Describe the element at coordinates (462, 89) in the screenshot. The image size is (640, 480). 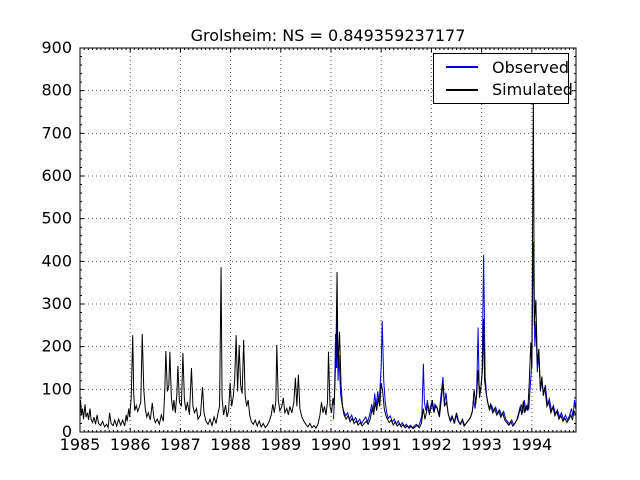
I see `simulated-line-swatch` at that location.